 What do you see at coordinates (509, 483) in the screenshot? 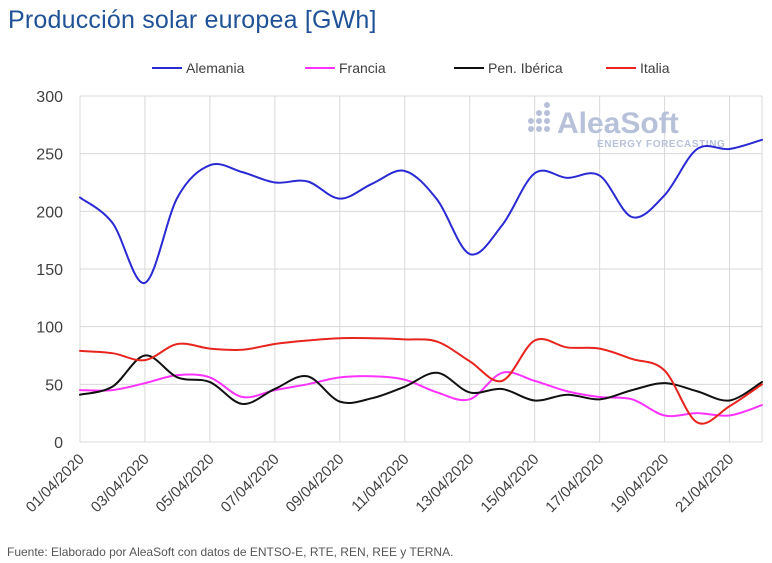
I see `x-tick-label: 15/04/2020` at bounding box center [509, 483].